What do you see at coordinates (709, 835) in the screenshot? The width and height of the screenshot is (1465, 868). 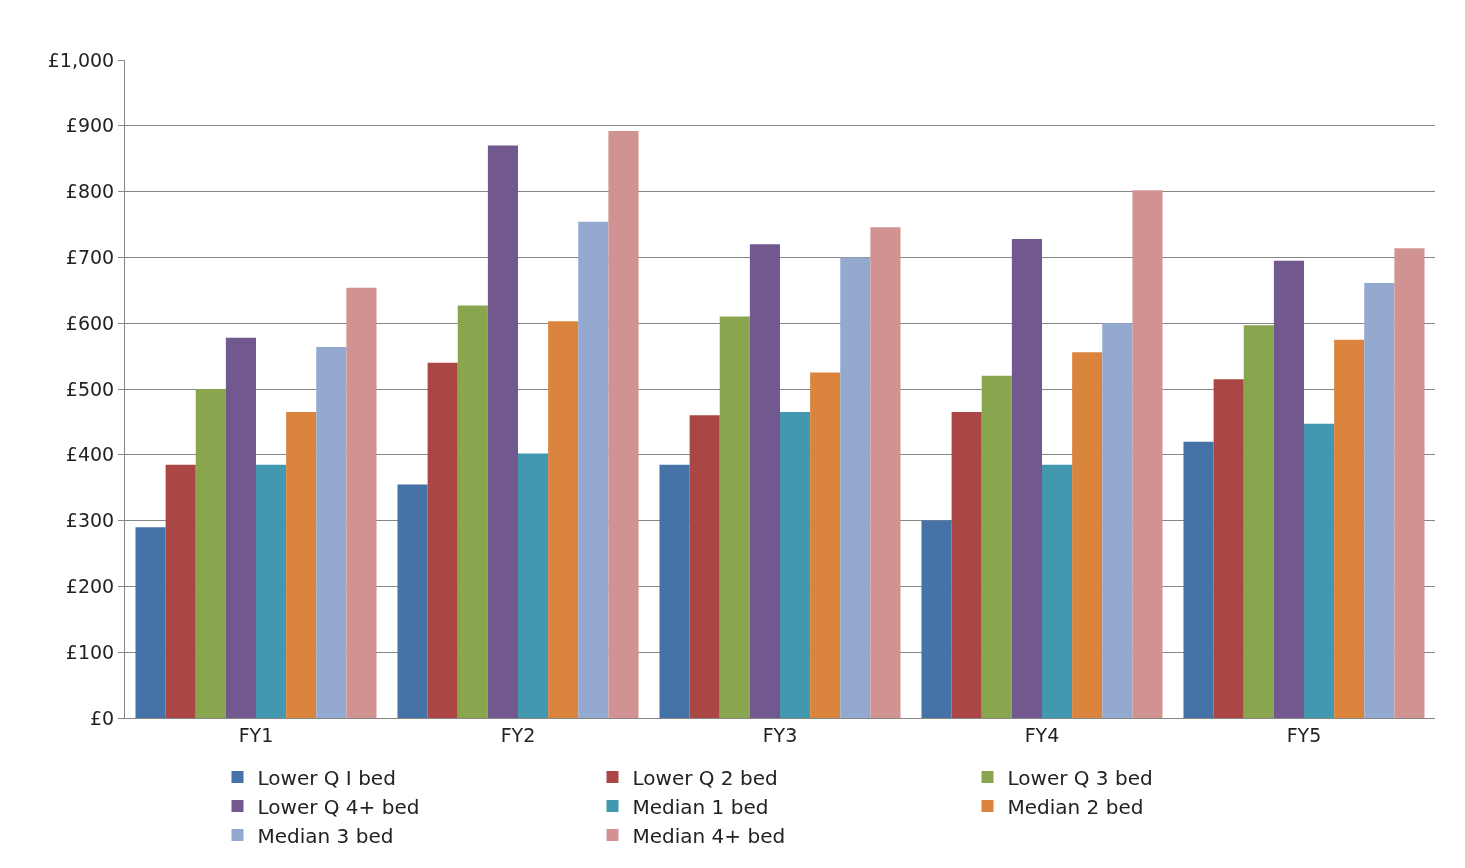 I see `legend-label: Median 4+ bed` at bounding box center [709, 835].